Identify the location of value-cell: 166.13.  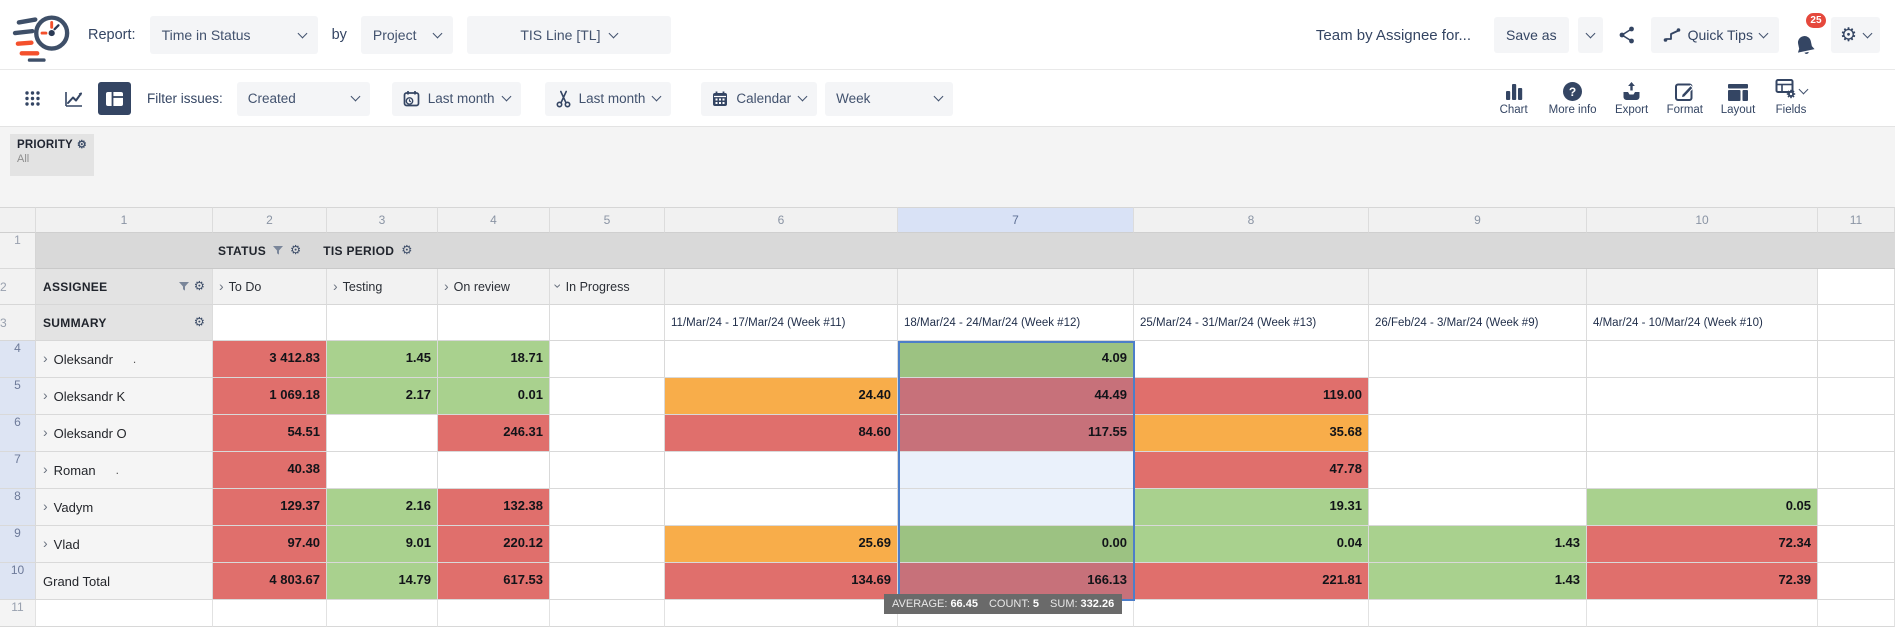
(1016, 581).